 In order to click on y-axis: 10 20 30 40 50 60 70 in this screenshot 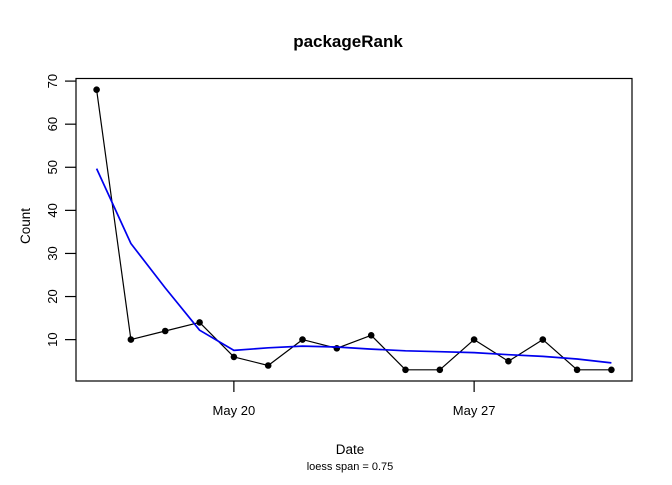, I will do `click(60, 210)`.